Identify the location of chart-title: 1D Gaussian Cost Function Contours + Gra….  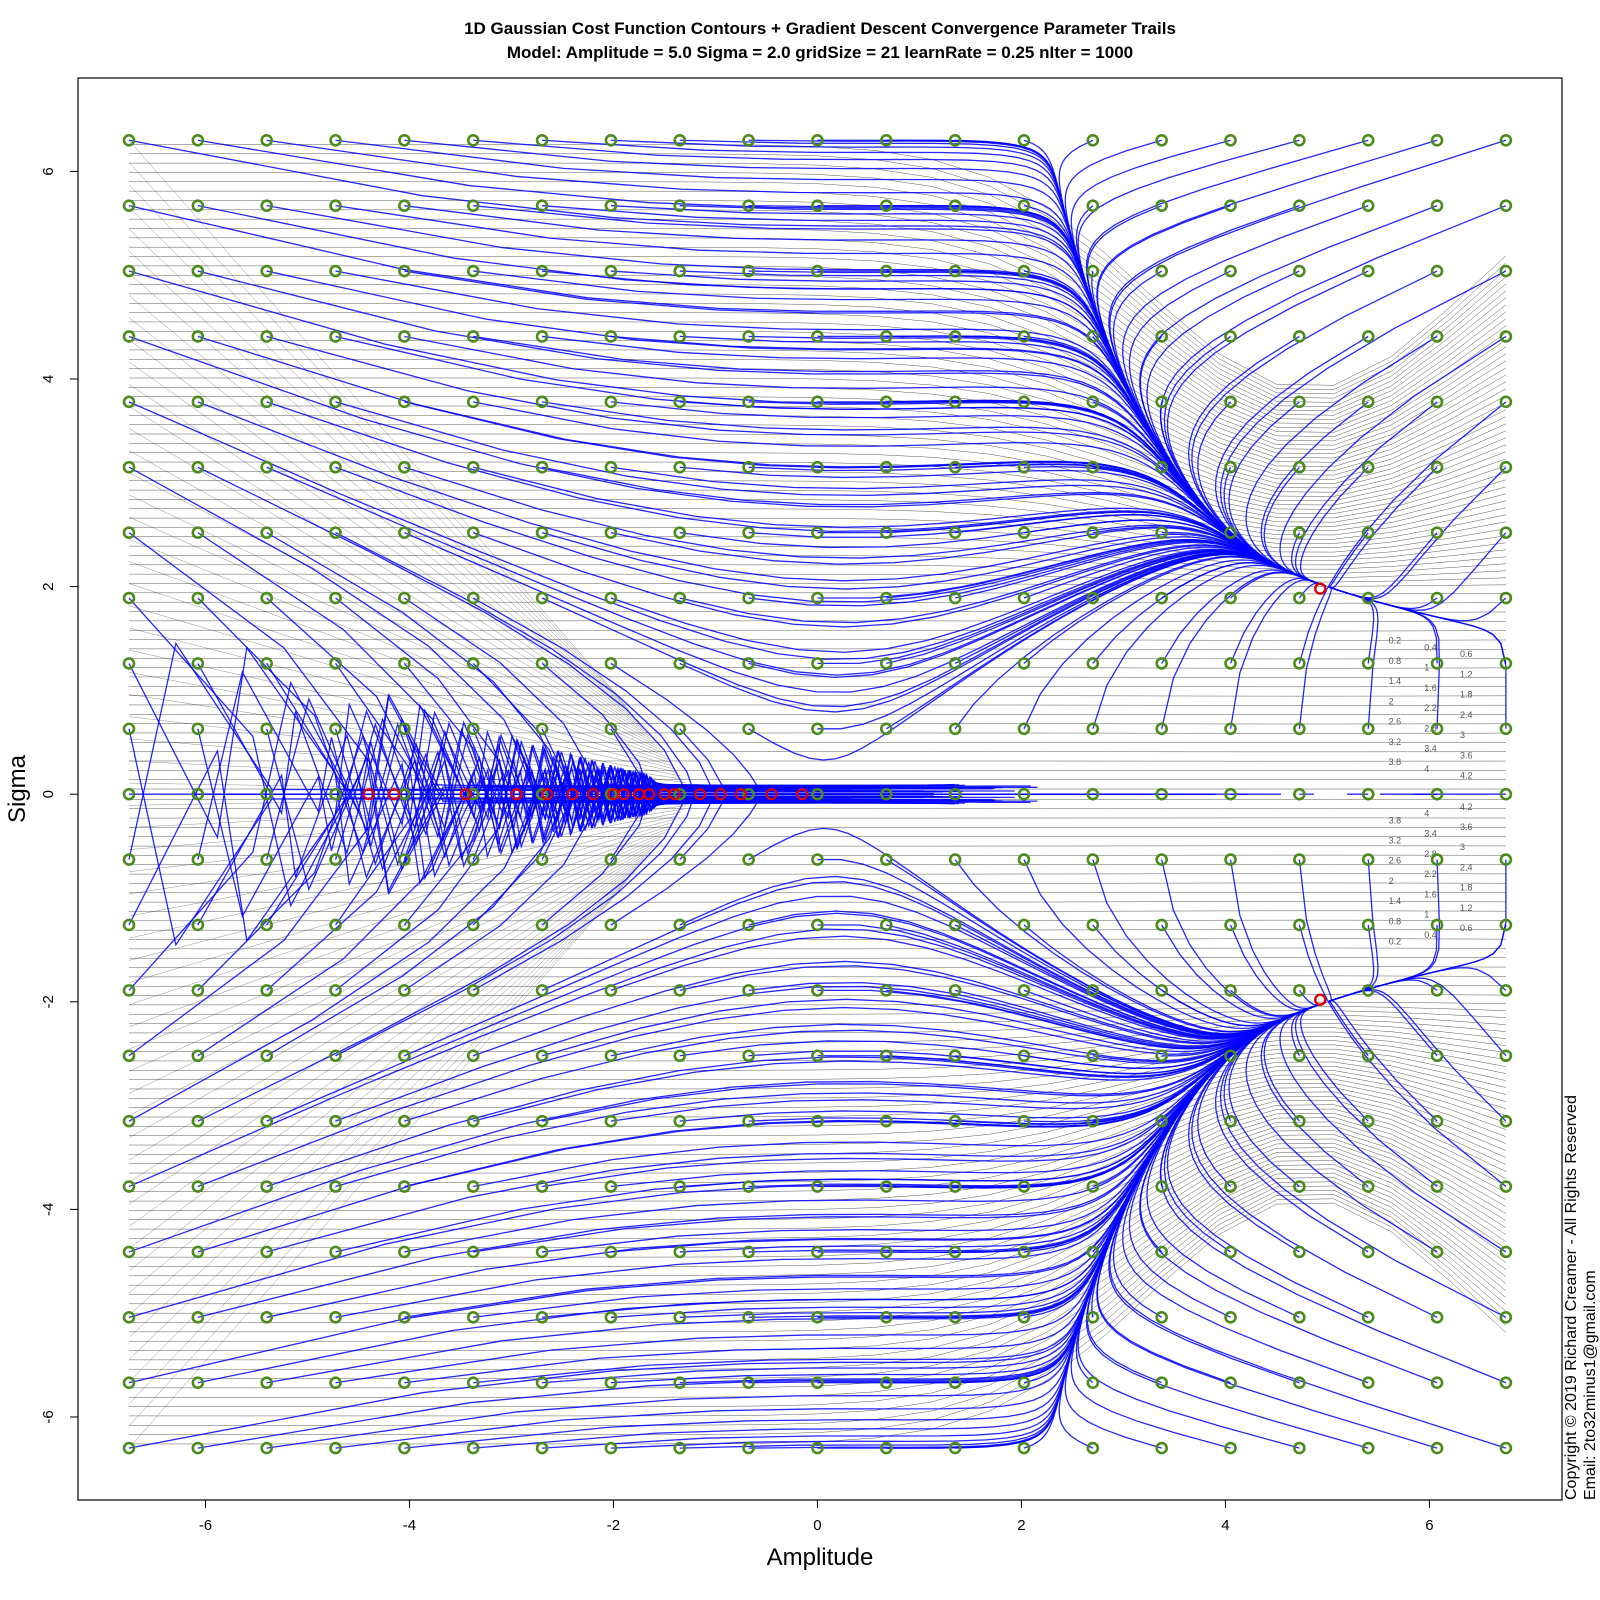
(820, 28).